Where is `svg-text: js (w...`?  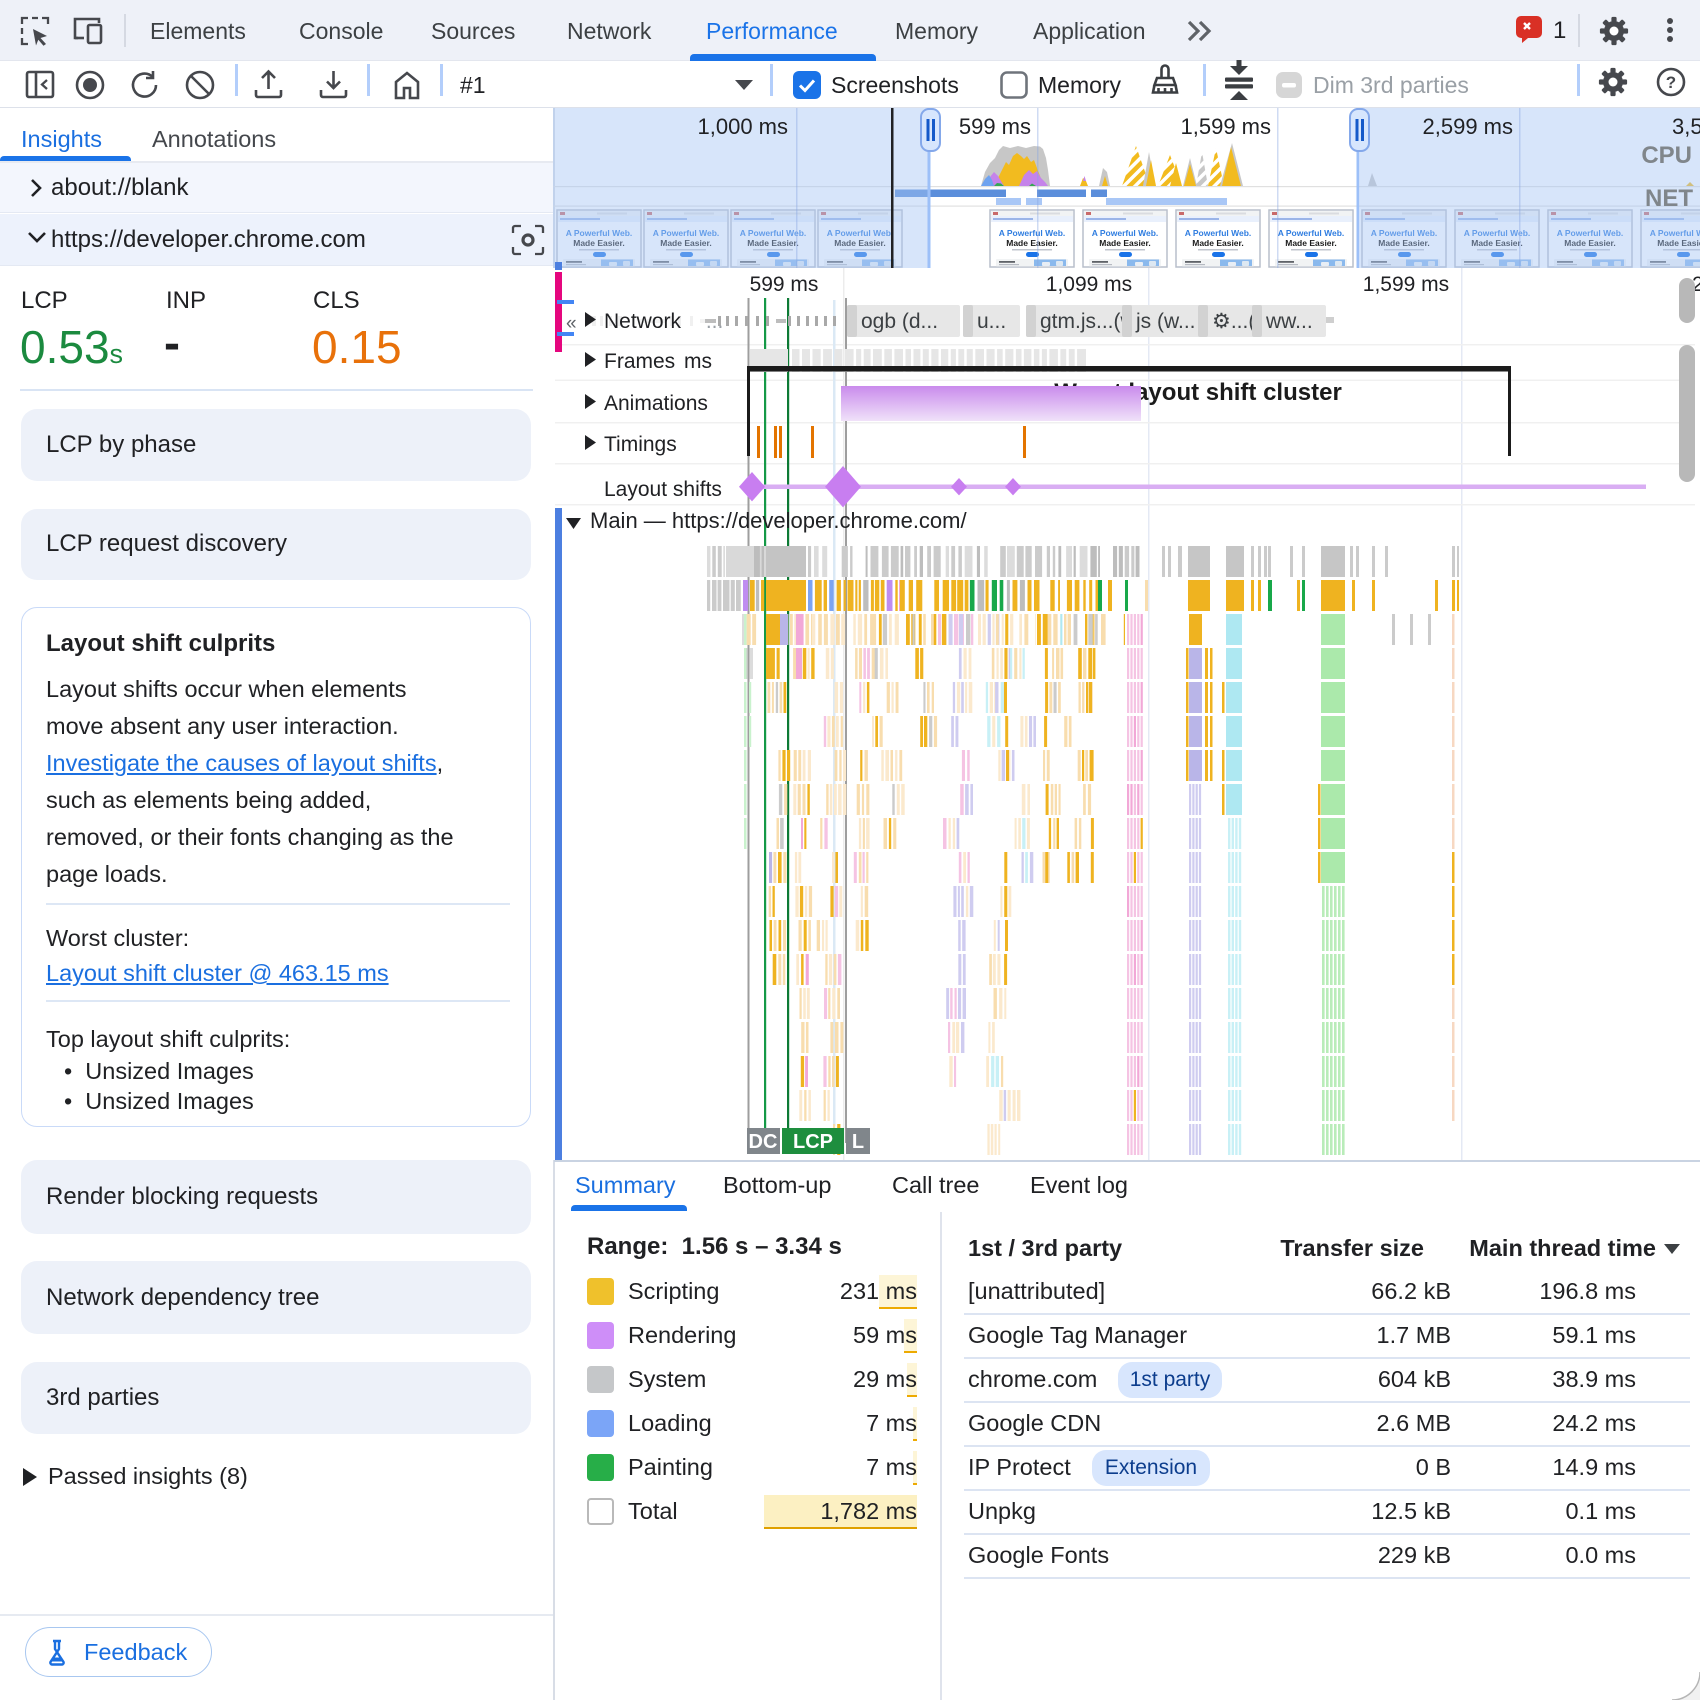 svg-text: js (w... is located at coordinates (1165, 321).